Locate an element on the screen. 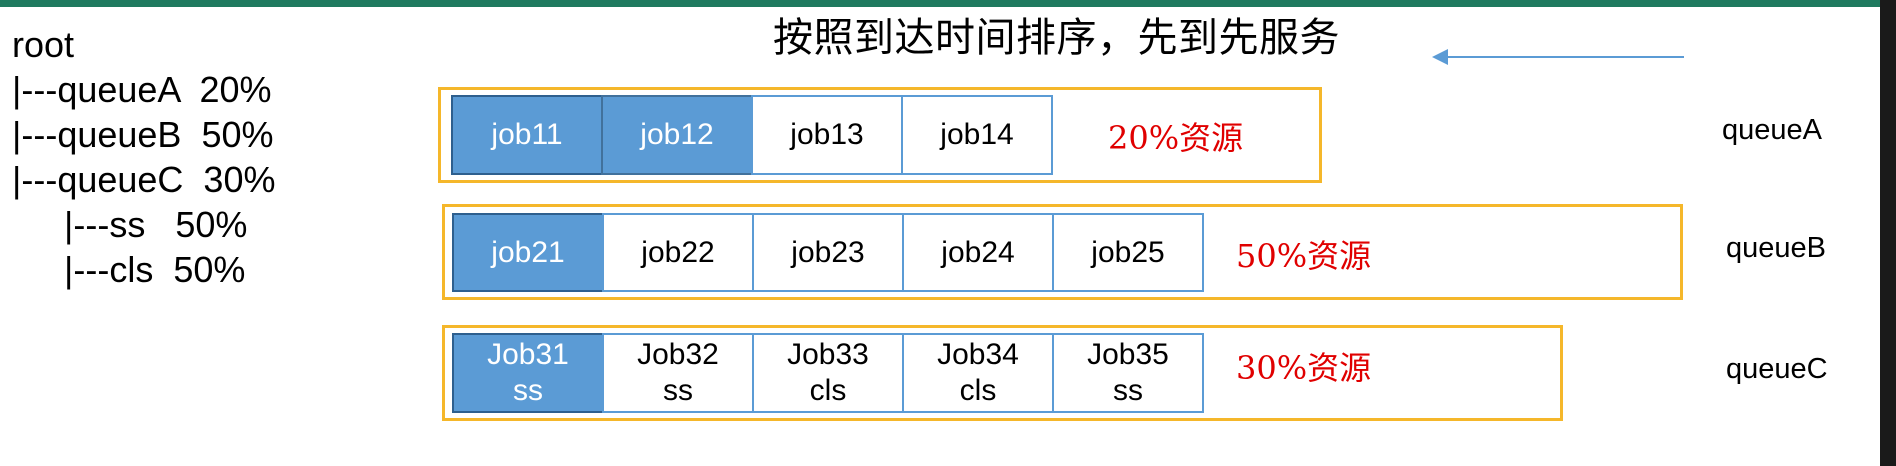 Image resolution: width=1896 pixels, height=466 pixels. job-name: job24 is located at coordinates (978, 252).